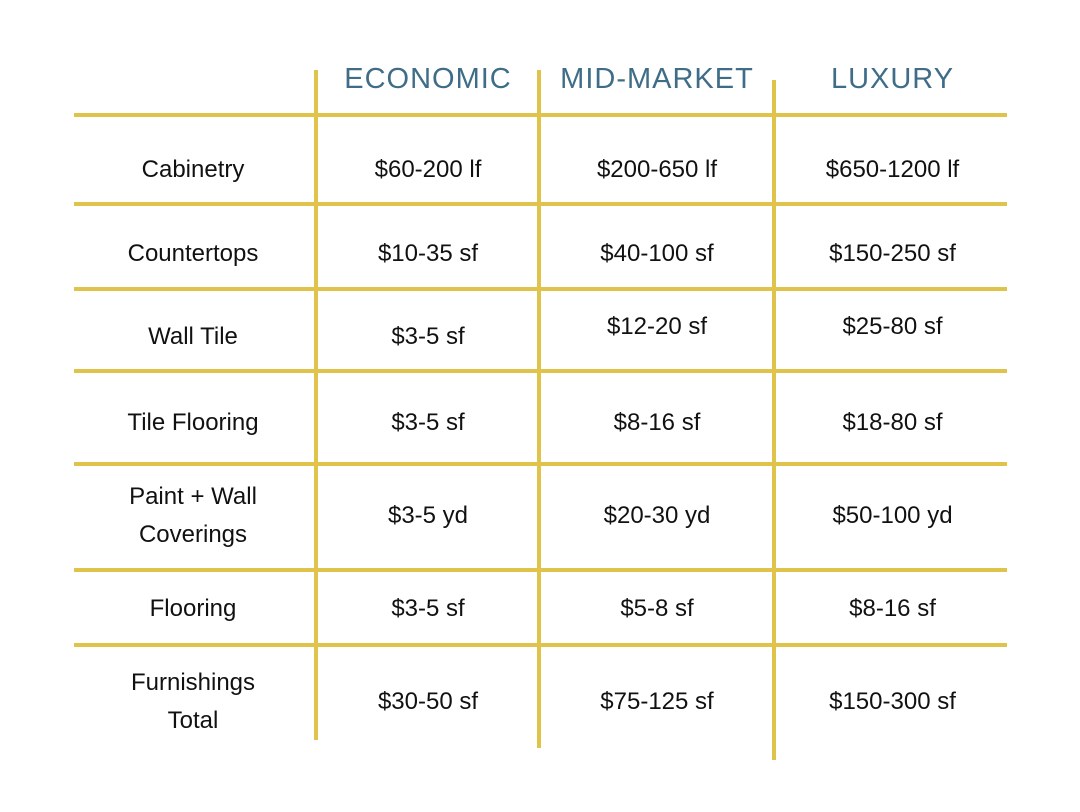 The image size is (1080, 812). Describe the element at coordinates (428, 169) in the screenshot. I see `economic-price: $60-200 lf` at that location.